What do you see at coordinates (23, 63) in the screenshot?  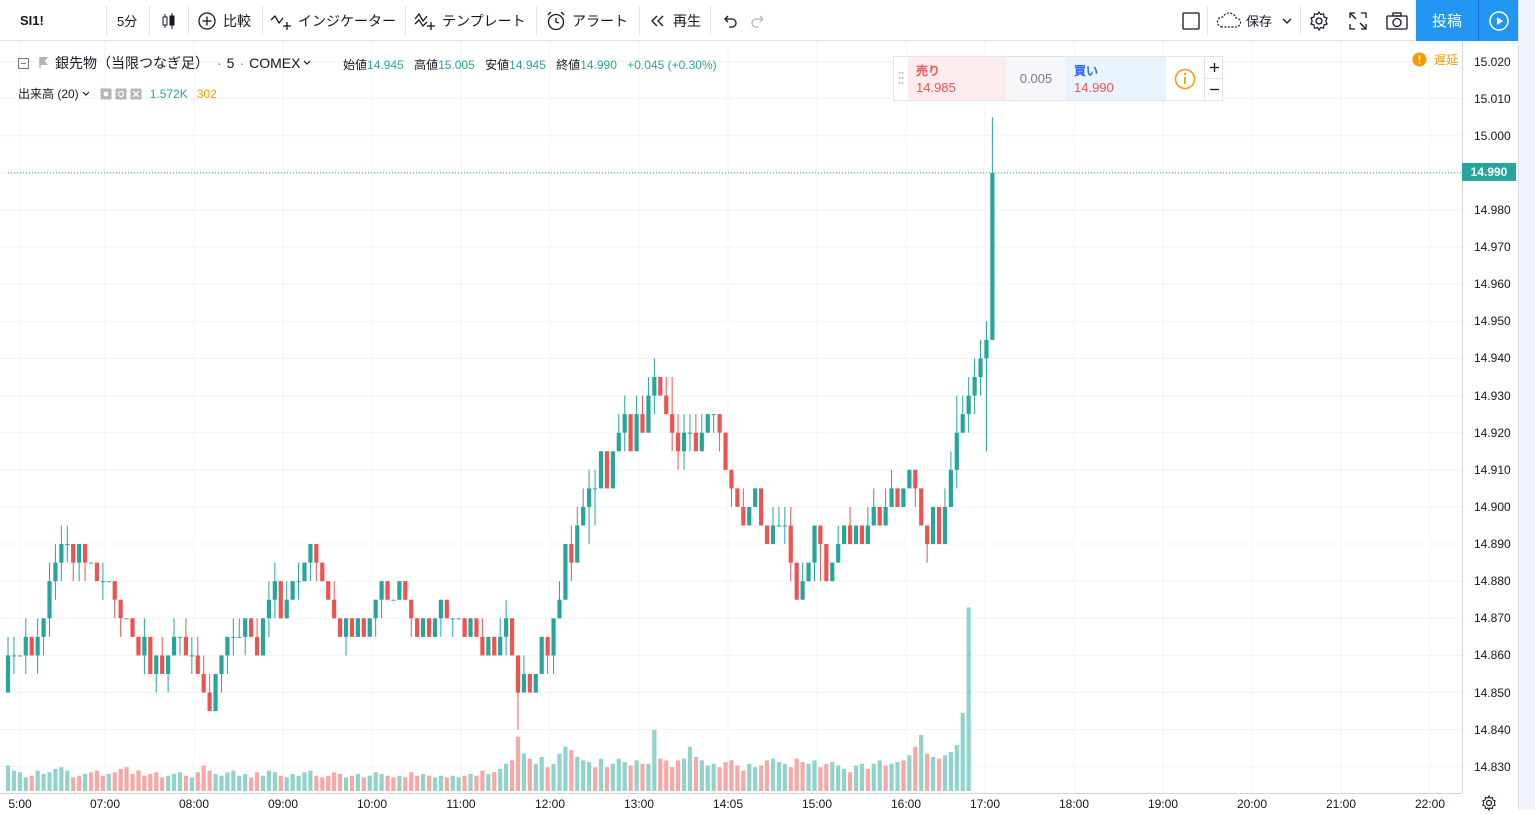 I see `collapse-icon` at bounding box center [23, 63].